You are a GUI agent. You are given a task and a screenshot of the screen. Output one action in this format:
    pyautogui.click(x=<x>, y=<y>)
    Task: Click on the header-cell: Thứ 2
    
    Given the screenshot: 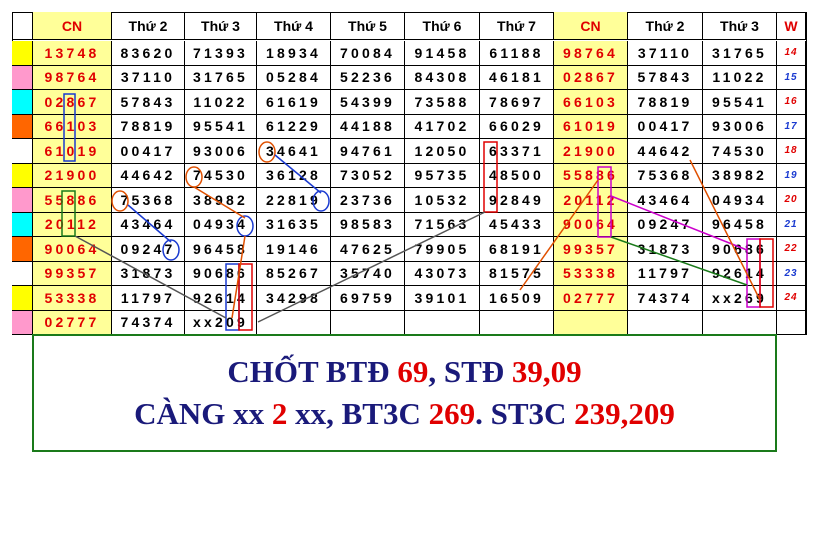 What is the action you would take?
    pyautogui.click(x=665, y=26)
    